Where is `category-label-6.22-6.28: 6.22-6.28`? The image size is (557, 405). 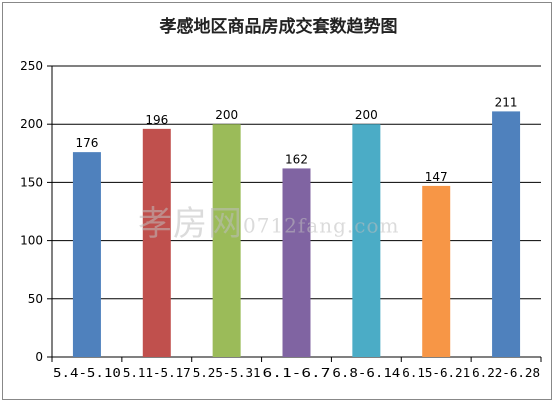 category-label-6.22-6.28: 6.22-6.28 is located at coordinates (506, 373).